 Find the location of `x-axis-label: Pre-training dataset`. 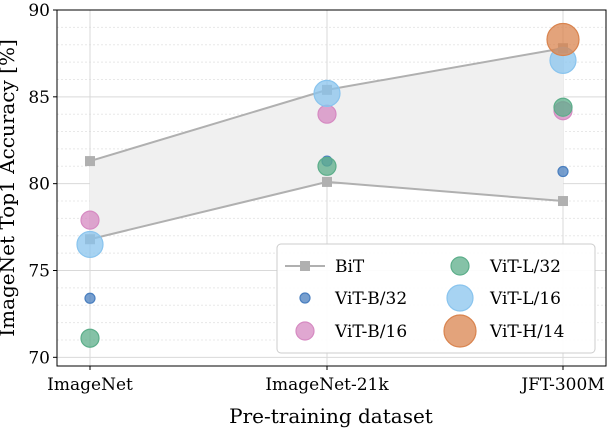

x-axis-label: Pre-training dataset is located at coordinates (331, 416).